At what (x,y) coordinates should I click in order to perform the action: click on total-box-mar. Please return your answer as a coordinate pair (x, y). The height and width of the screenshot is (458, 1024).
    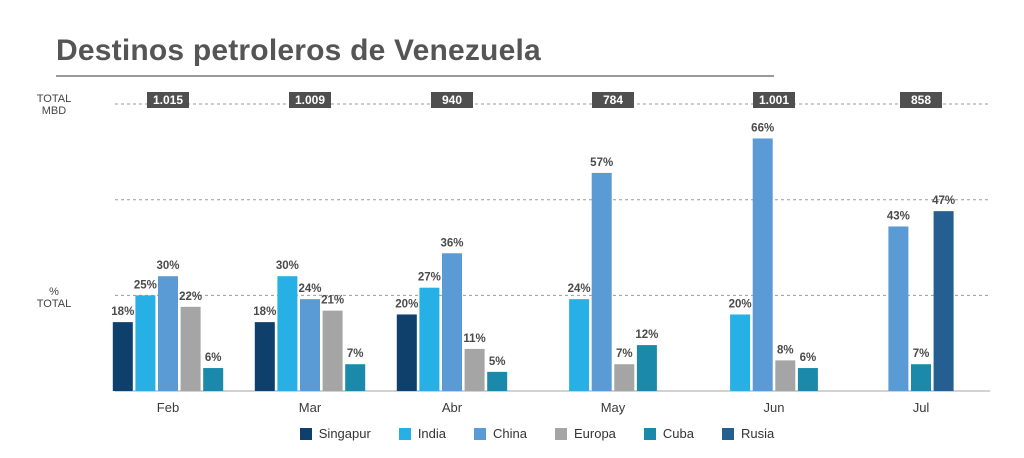
    Looking at the image, I should click on (310, 100).